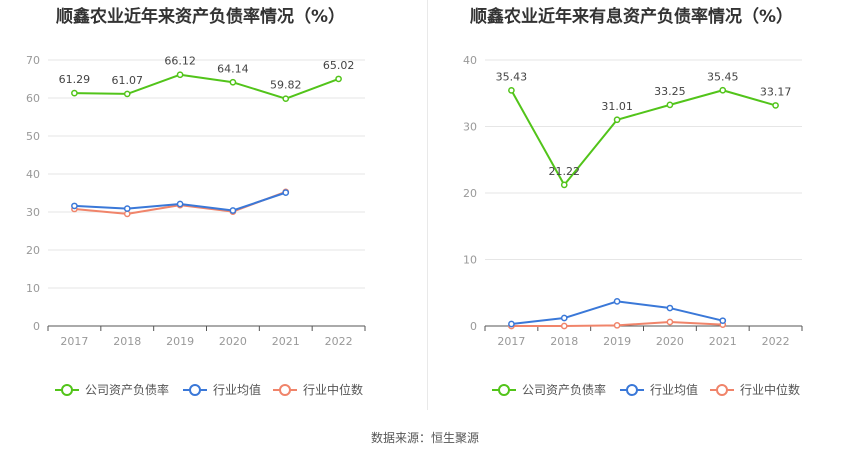 The image size is (850, 459). What do you see at coordinates (201, 17) in the screenshot?
I see `chart-title-left: 顺鑫农业近年来资产负债率情况（%）` at bounding box center [201, 17].